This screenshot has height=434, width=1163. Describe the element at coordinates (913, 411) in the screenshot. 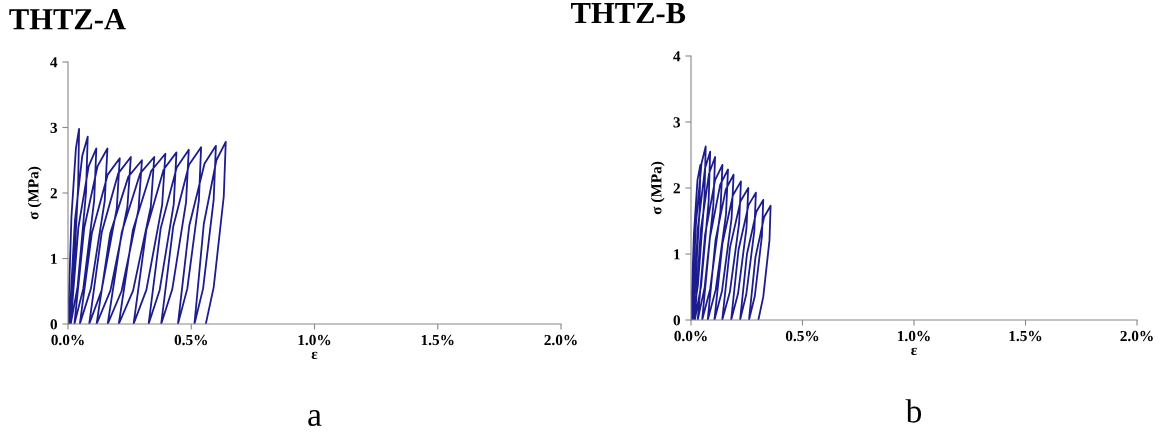

I see `text: b` at that location.